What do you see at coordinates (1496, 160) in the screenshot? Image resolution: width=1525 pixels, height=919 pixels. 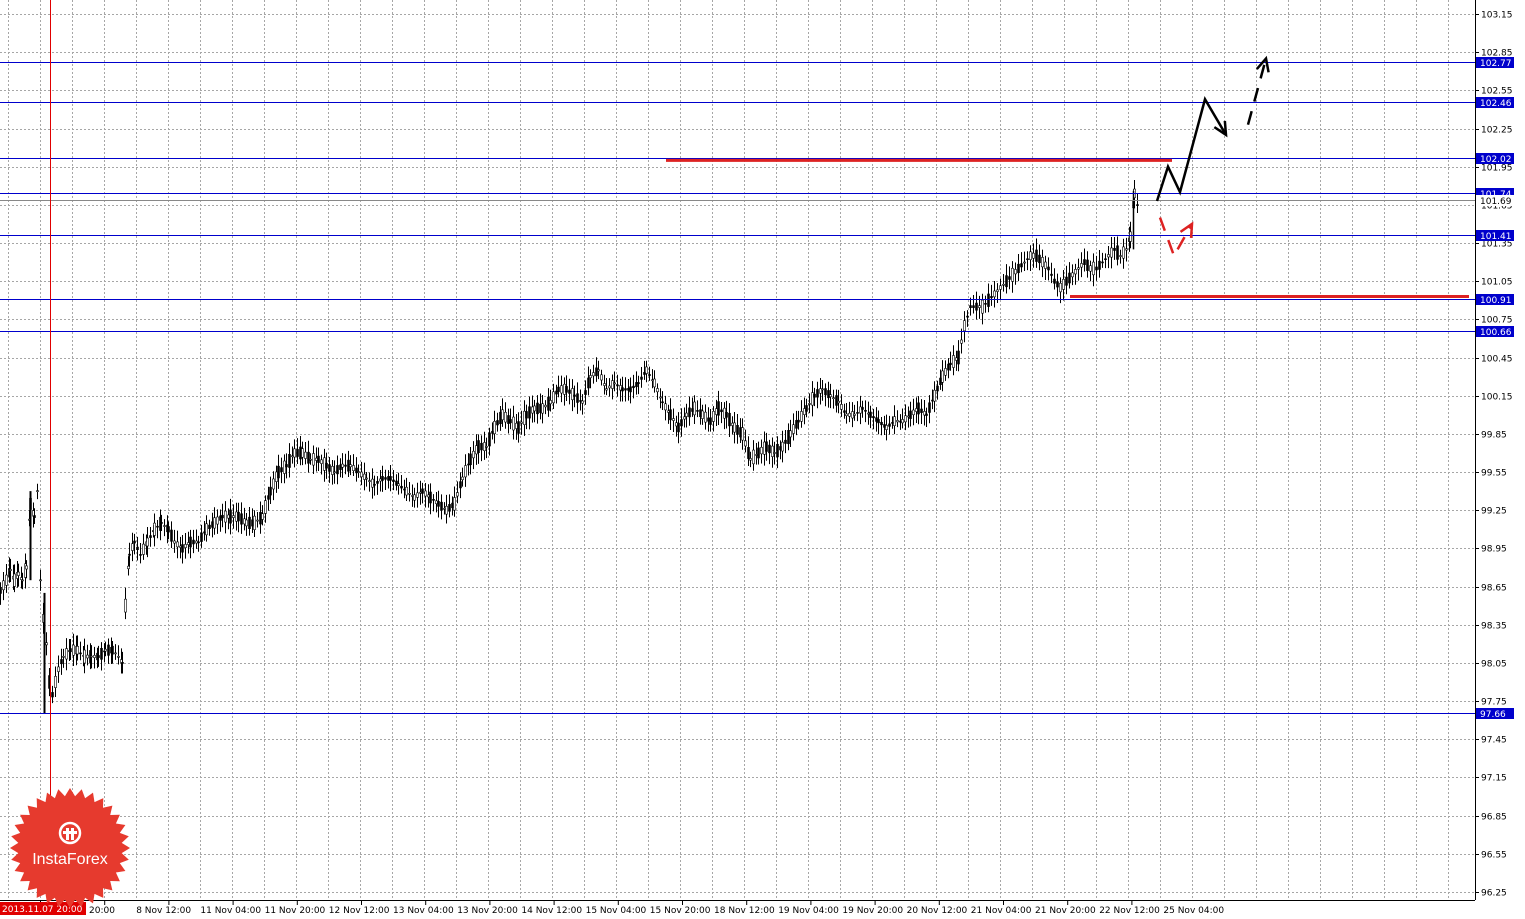 I see `level-label: 102.02` at bounding box center [1496, 160].